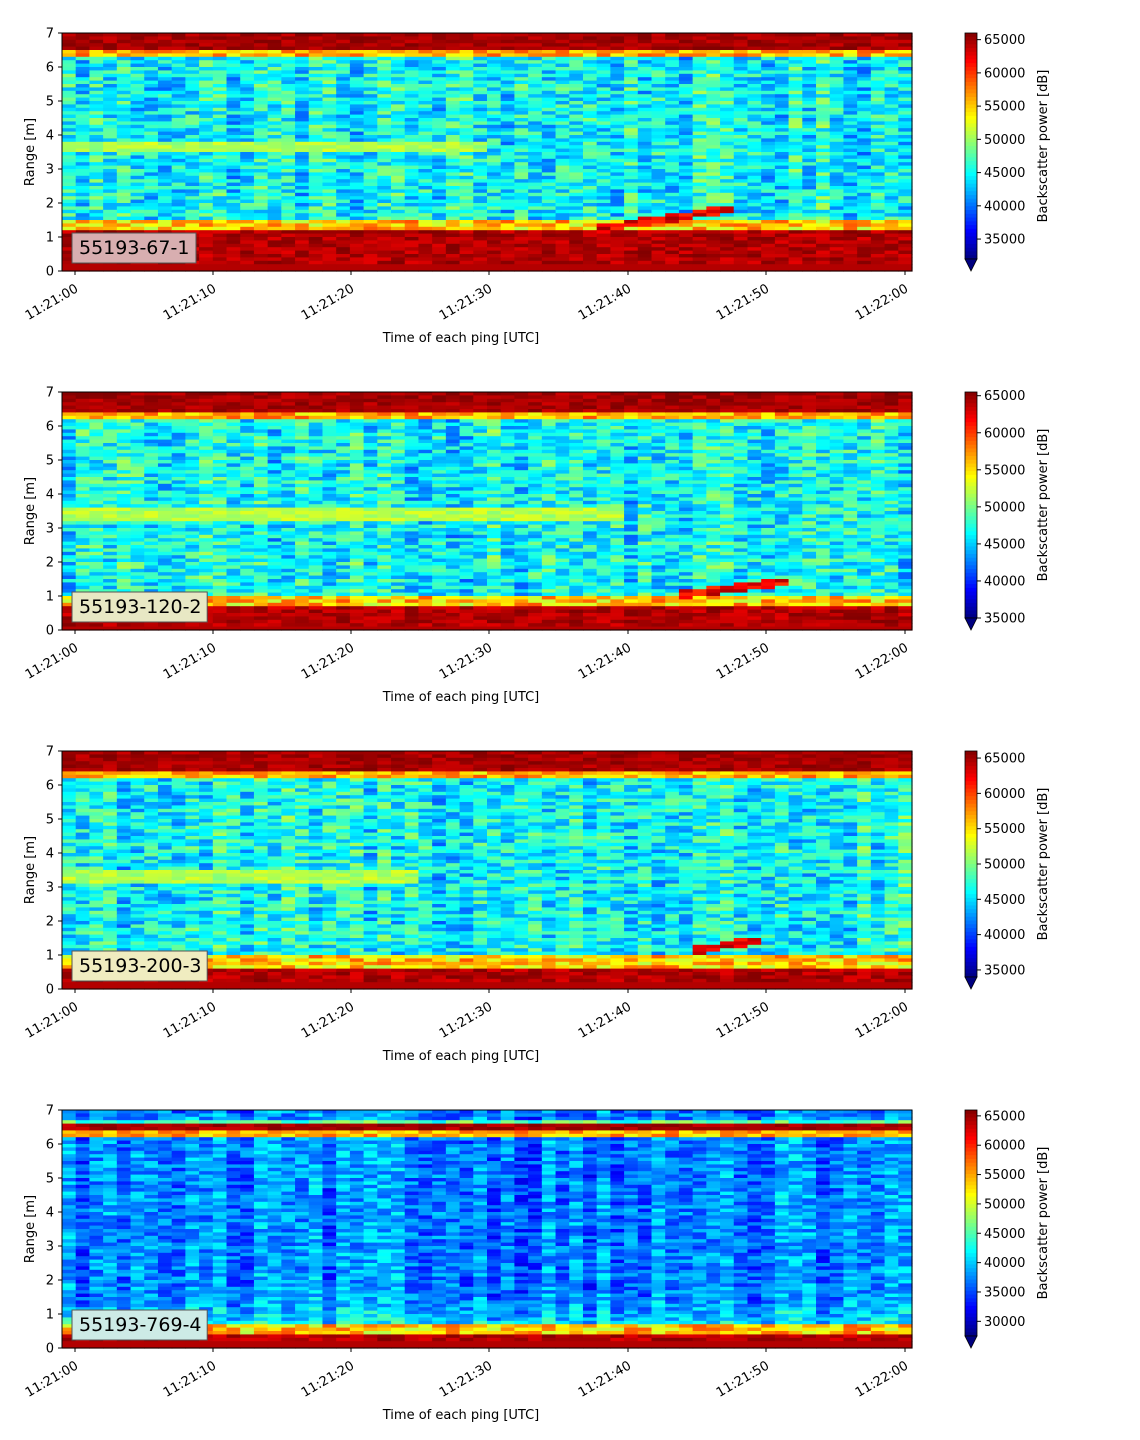  Describe the element at coordinates (50, 854) in the screenshot. I see `y-tick-label: 4` at that location.